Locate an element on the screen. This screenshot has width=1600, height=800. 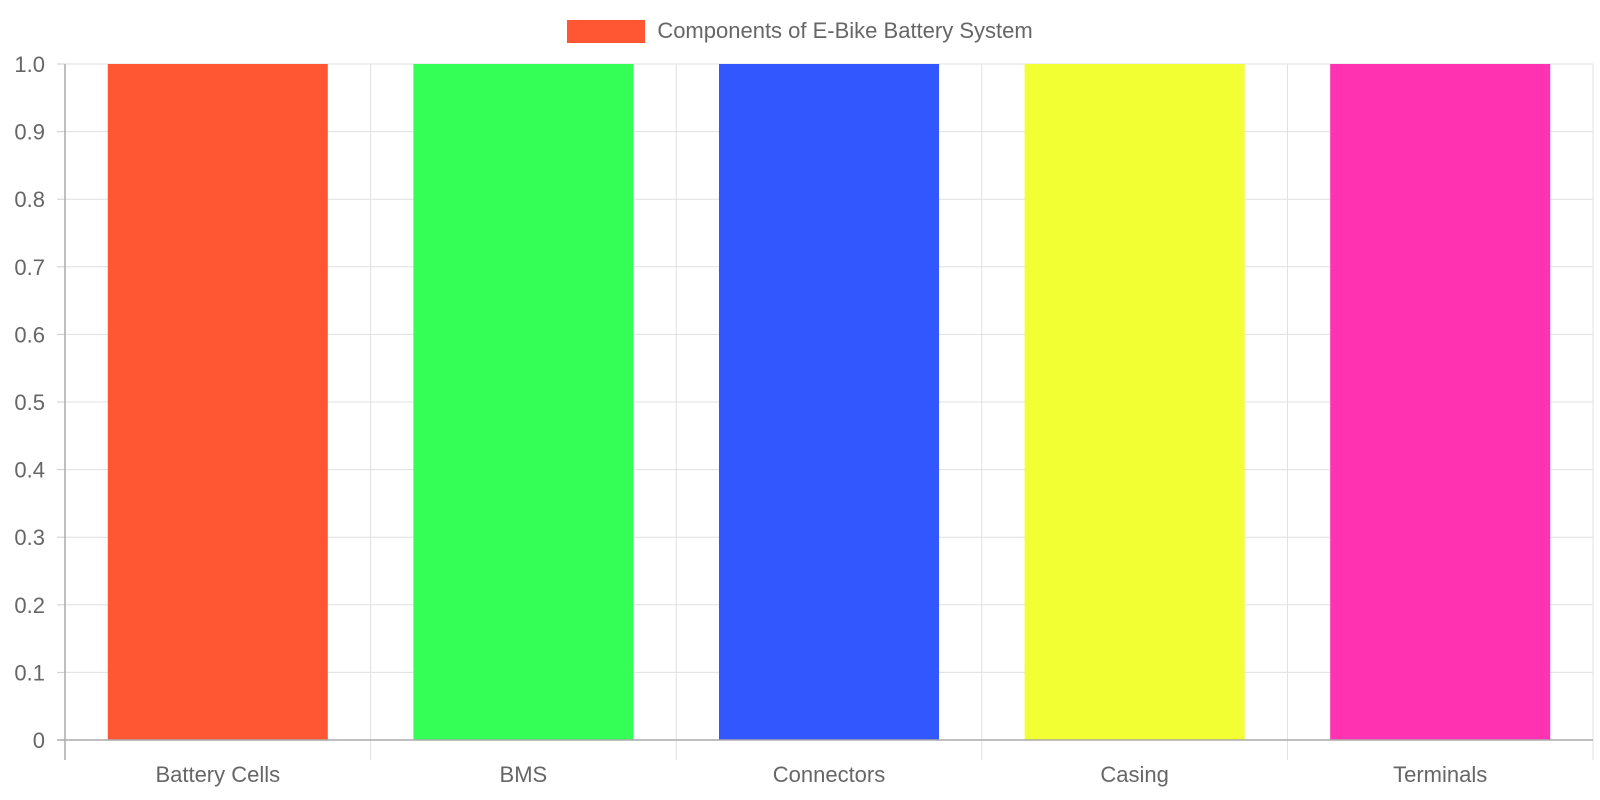
y-tick-label: 0.8 is located at coordinates (29, 199).